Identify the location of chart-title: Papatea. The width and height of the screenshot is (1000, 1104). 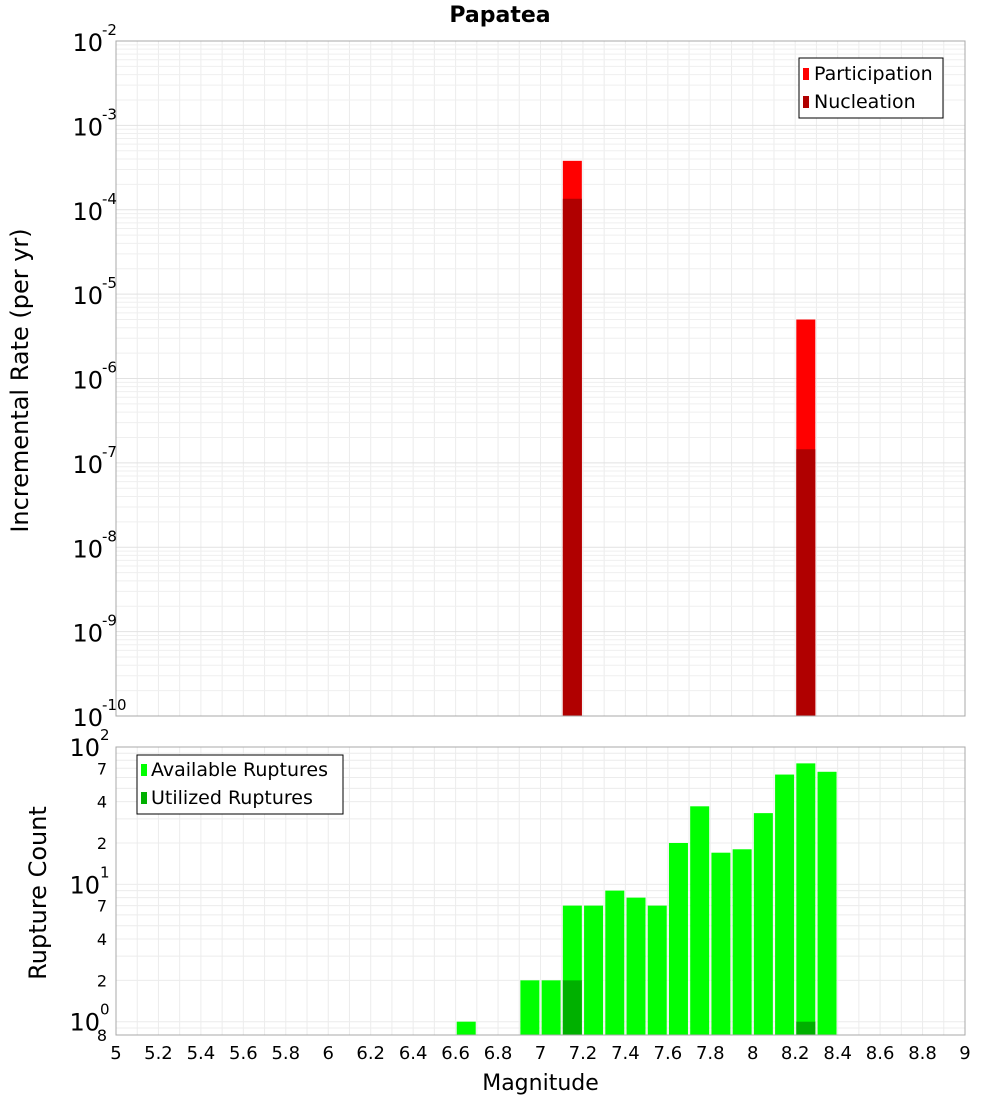
(499, 15).